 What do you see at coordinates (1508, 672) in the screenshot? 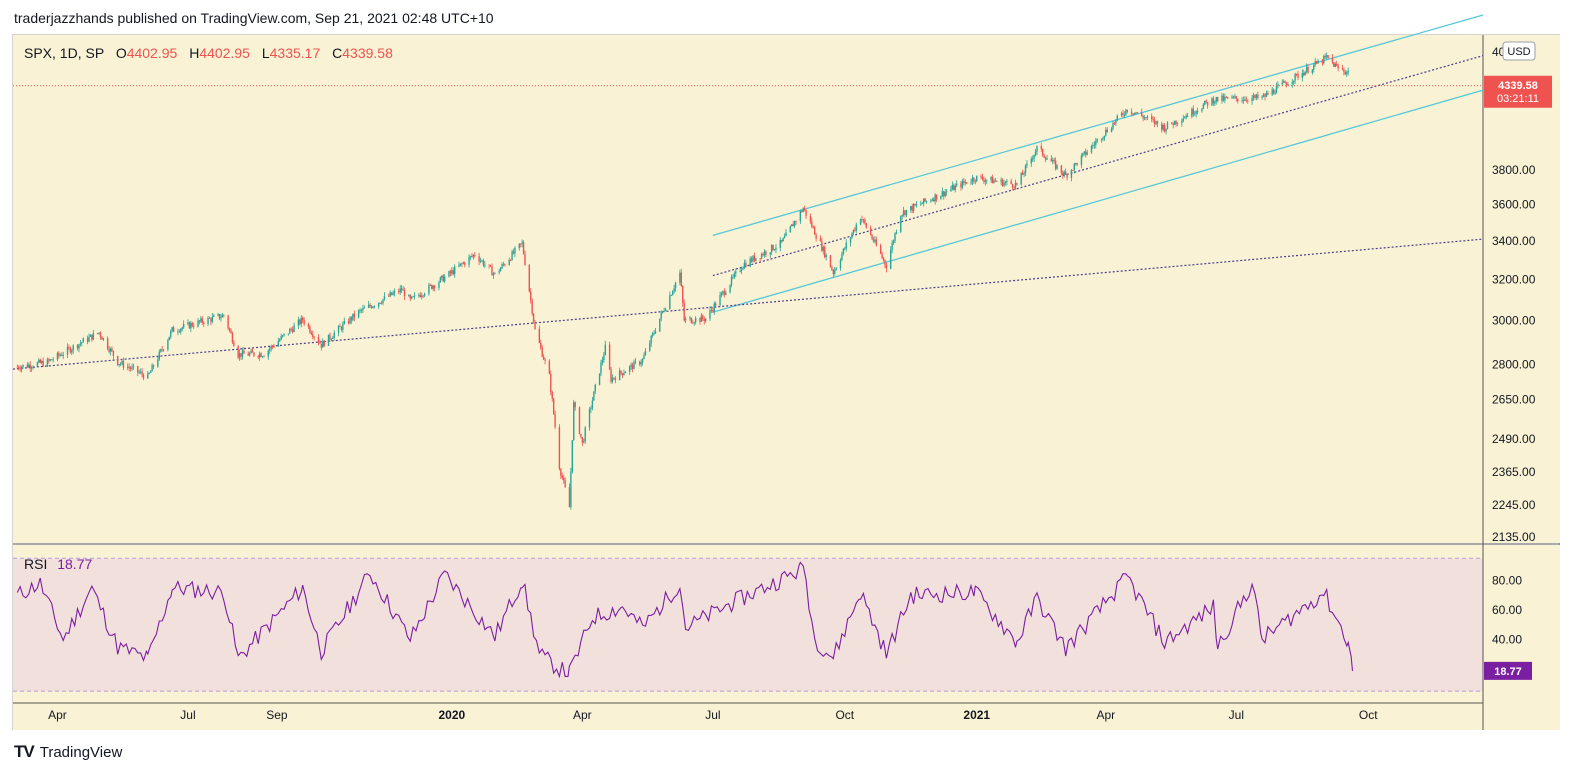
I see `rsi-value-label: 18.77` at bounding box center [1508, 672].